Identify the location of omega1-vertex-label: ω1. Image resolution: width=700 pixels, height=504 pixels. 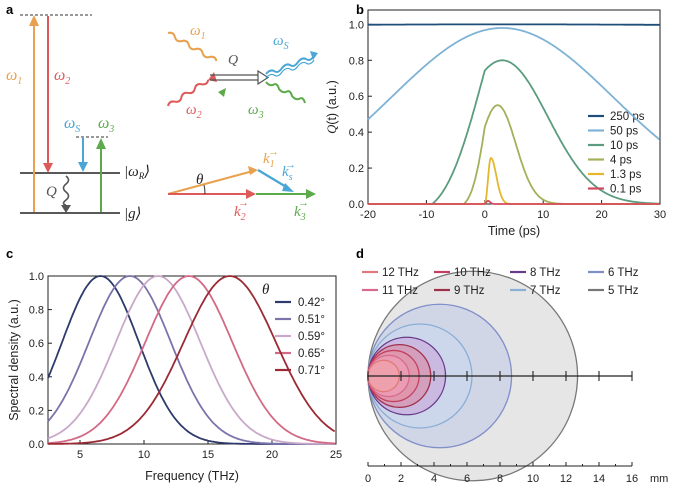
(198, 32).